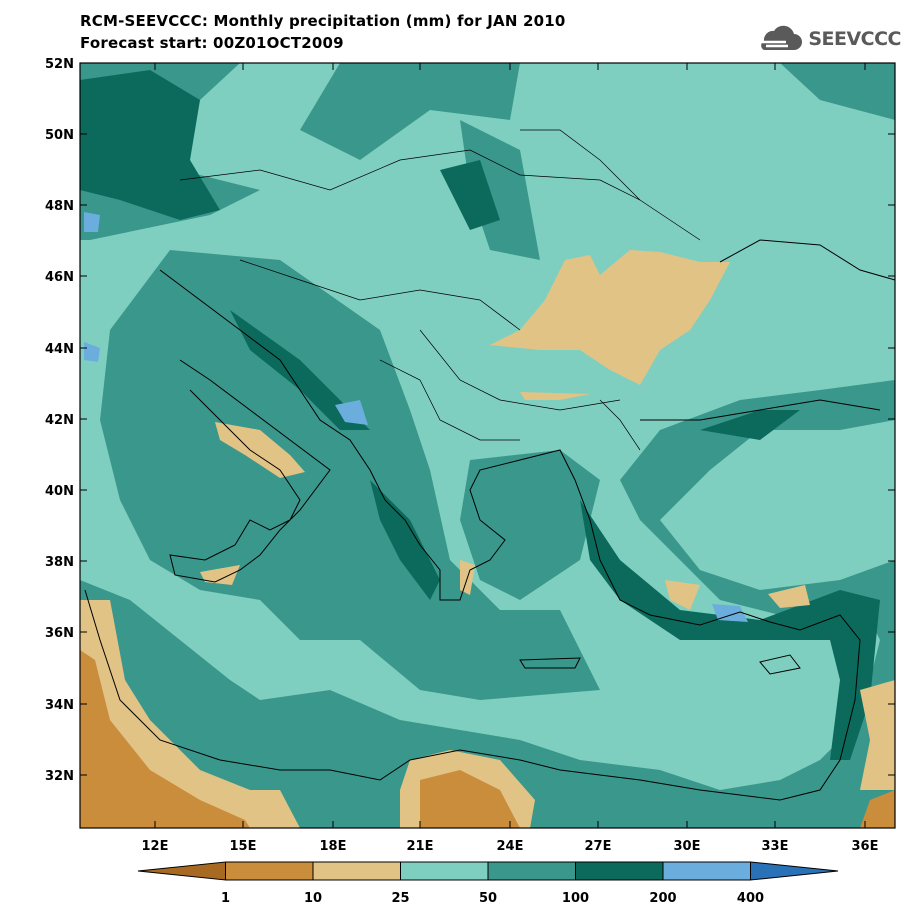  Describe the element at coordinates (59, 491) in the screenshot. I see `lat-label: 40N` at that location.